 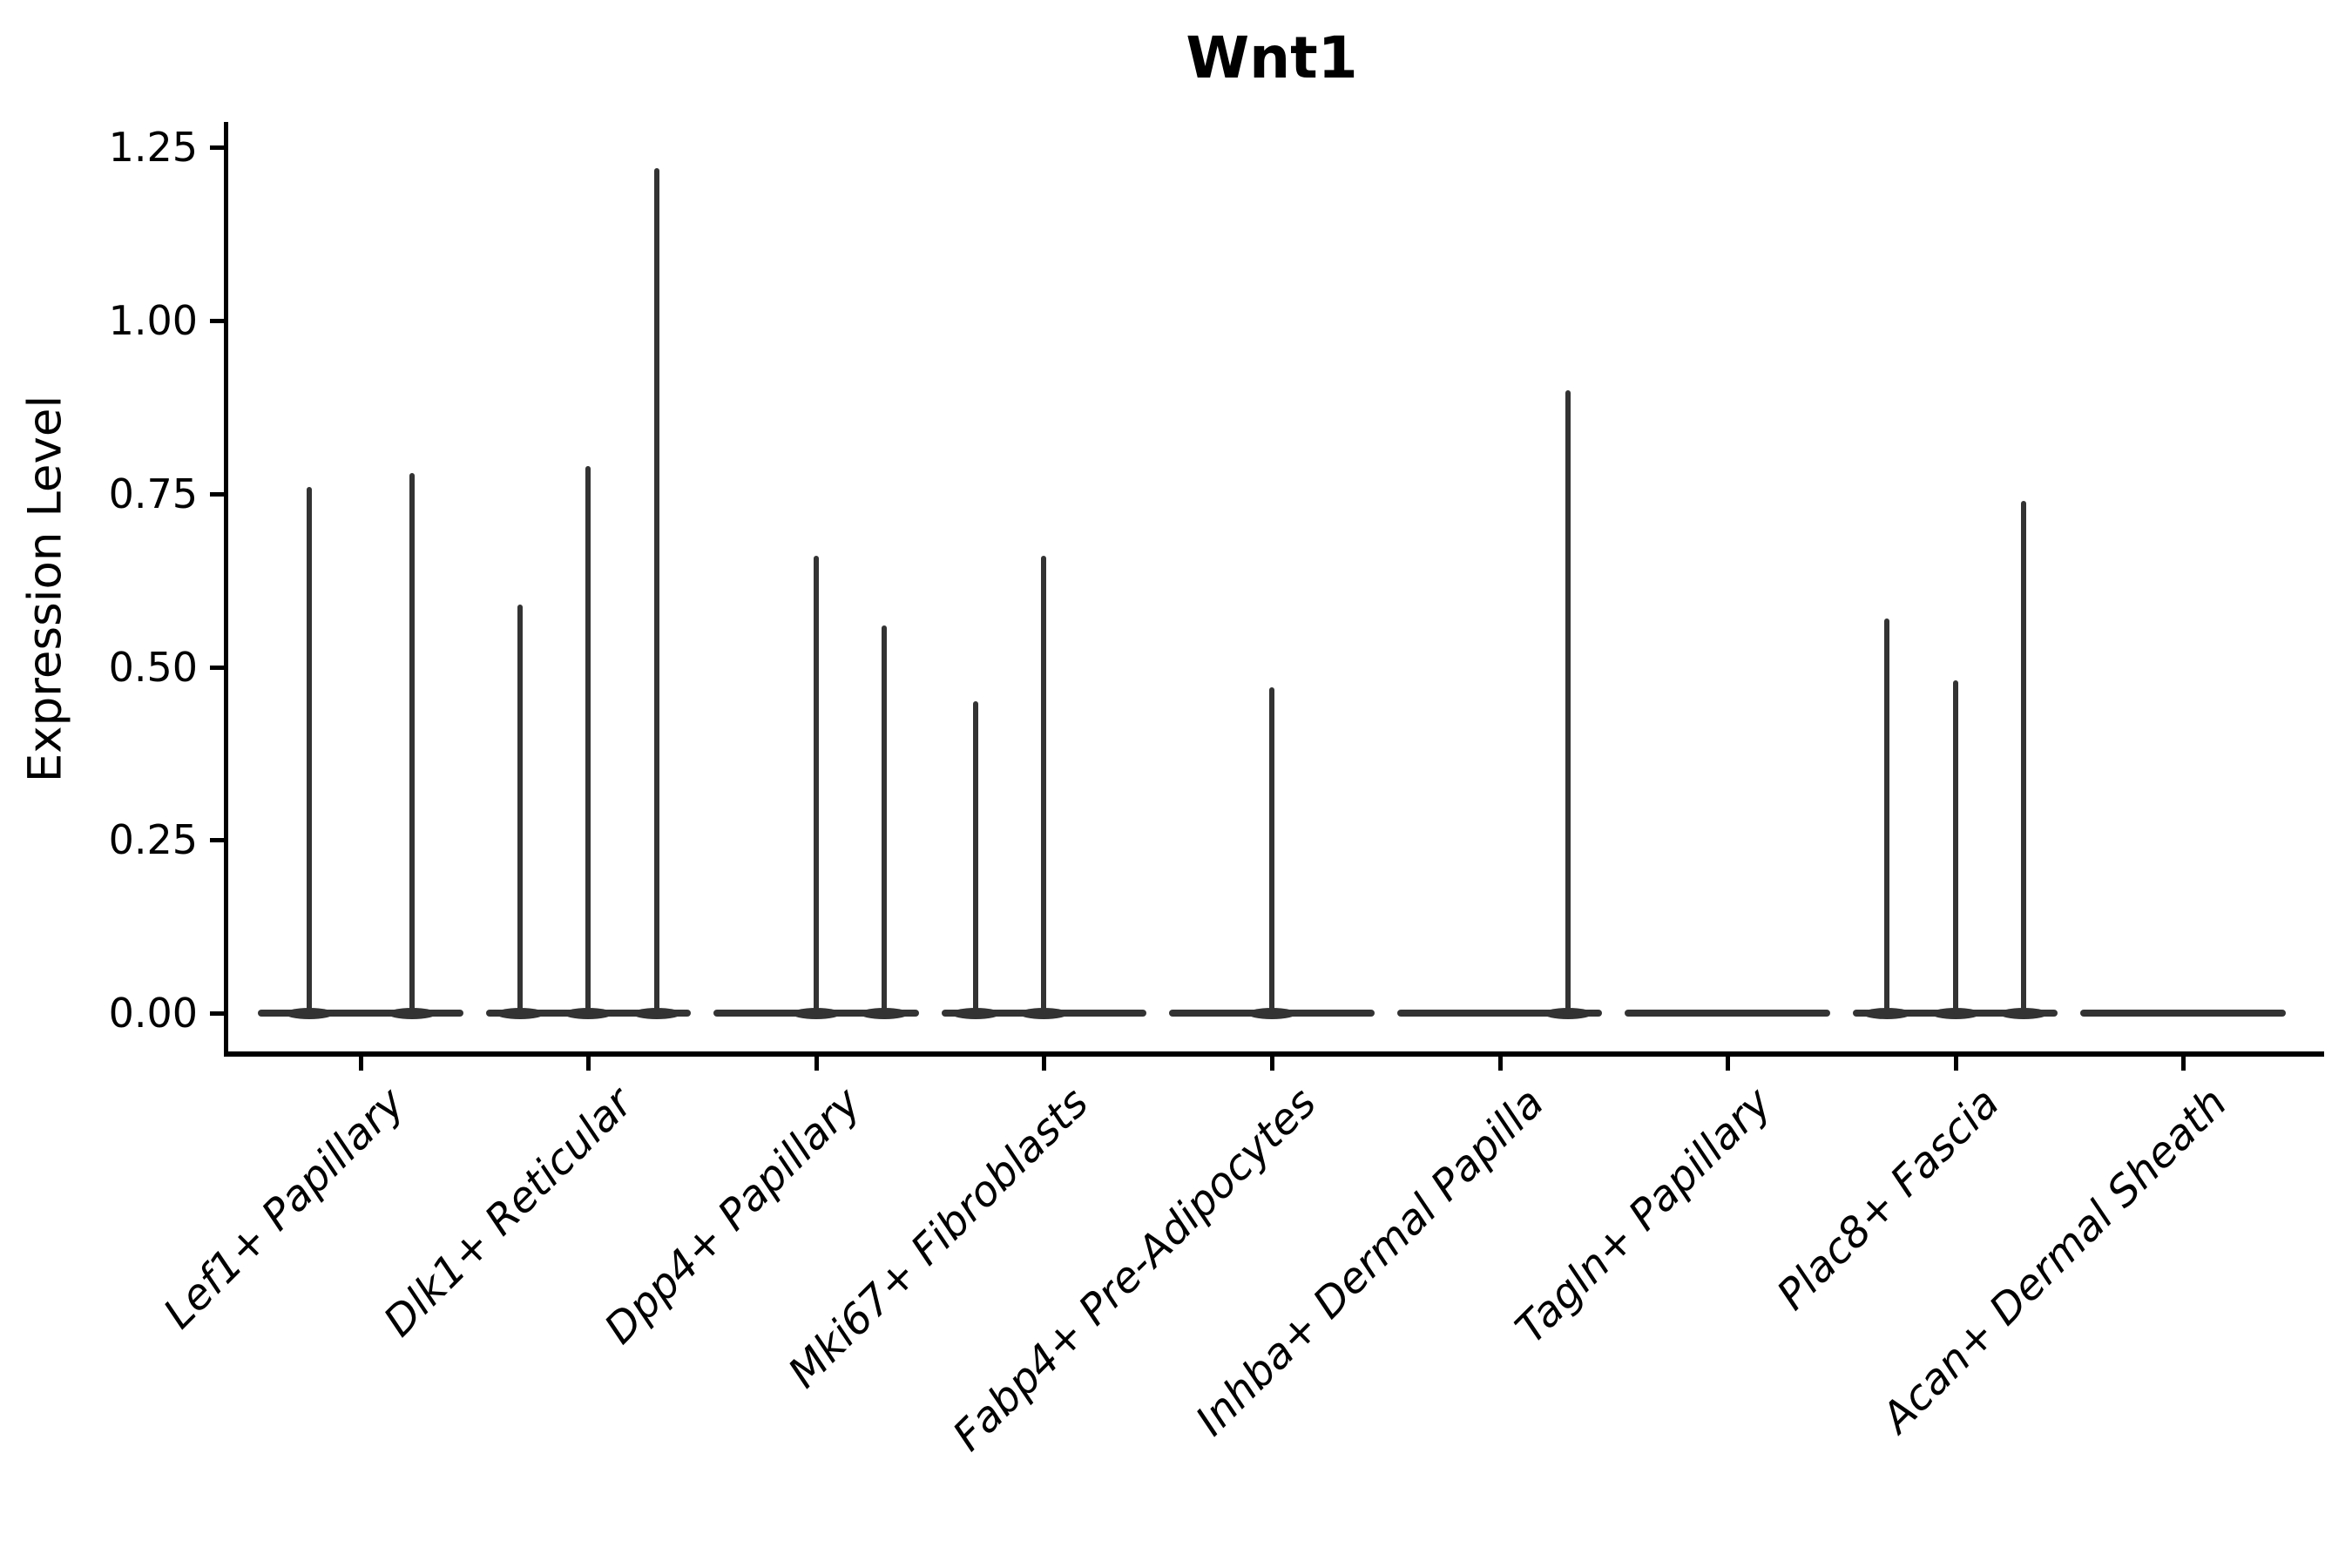 I want to click on y-axis-spine, so click(x=226, y=589).